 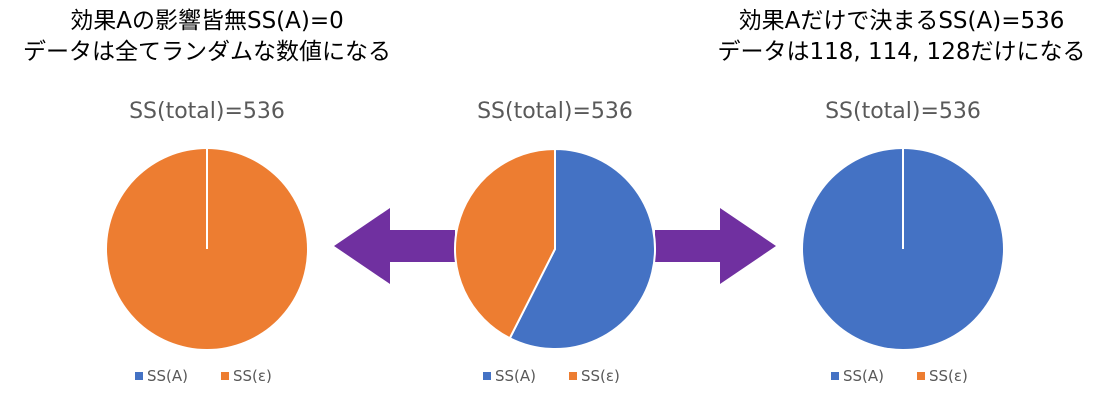 What do you see at coordinates (901, 52) in the screenshot?
I see `caption-right-line2: データは118, 114, 128だけになる` at bounding box center [901, 52].